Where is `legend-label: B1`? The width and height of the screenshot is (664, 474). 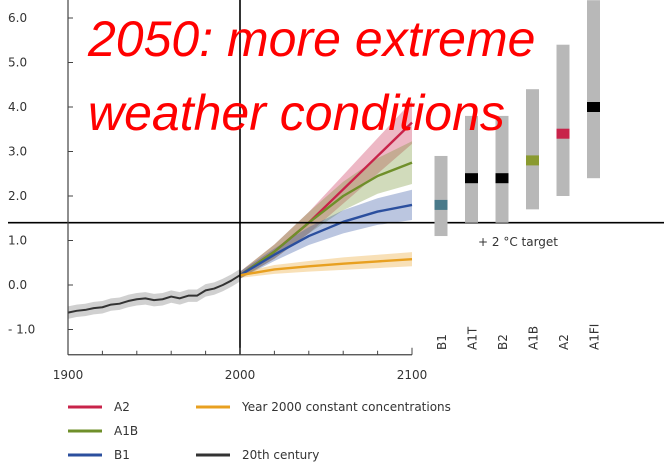 legend-label: B1 is located at coordinates (122, 455).